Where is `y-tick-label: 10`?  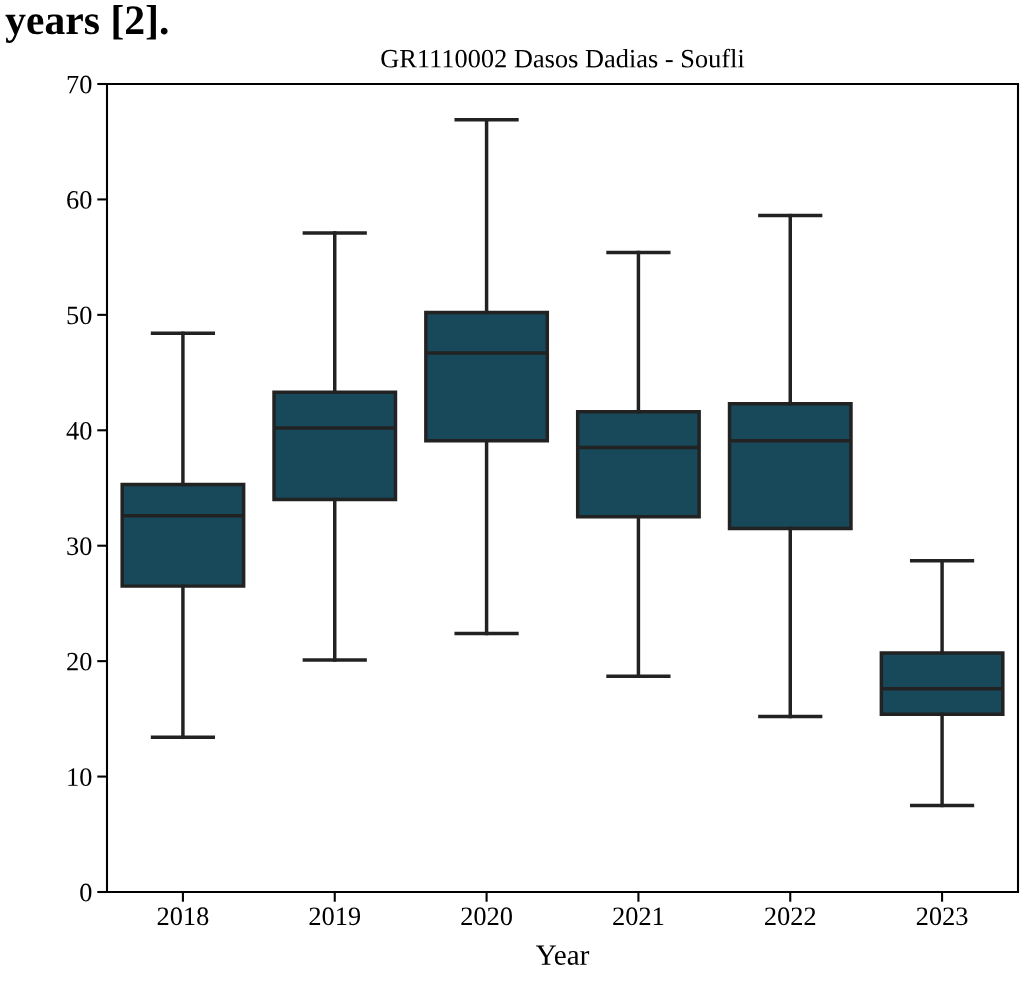
y-tick-label: 10 is located at coordinates (80, 777).